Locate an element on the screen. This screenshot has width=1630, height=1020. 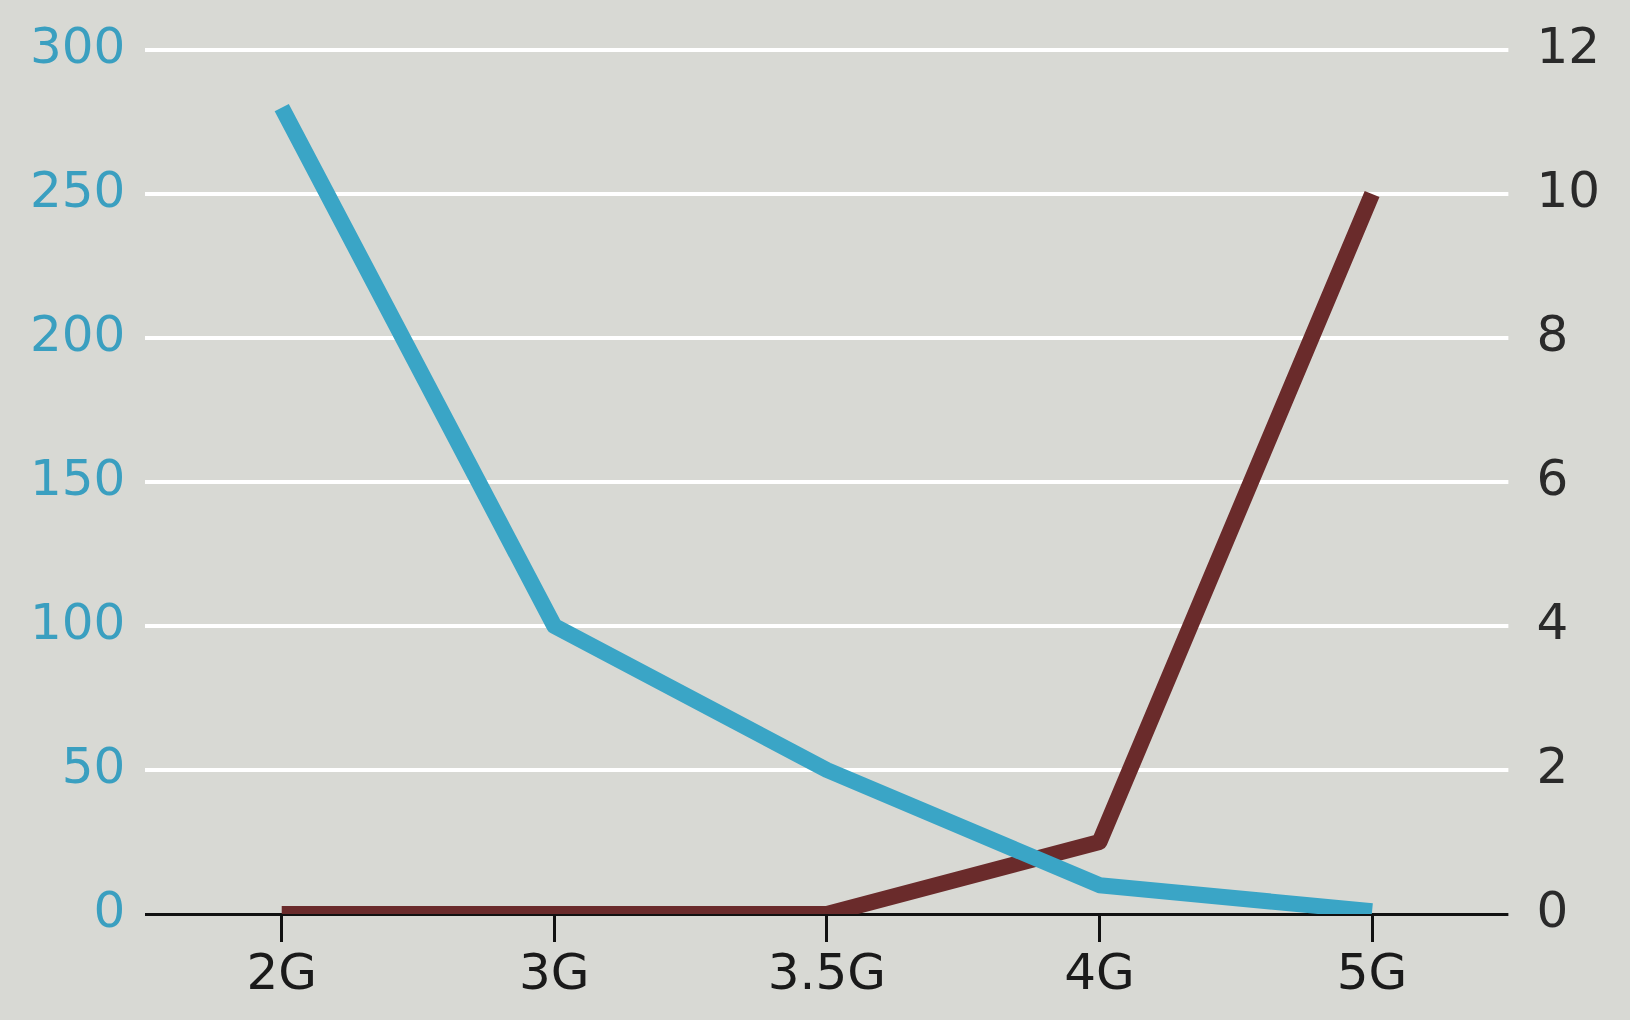
x-tick-label: 3.5G is located at coordinates (827, 971).